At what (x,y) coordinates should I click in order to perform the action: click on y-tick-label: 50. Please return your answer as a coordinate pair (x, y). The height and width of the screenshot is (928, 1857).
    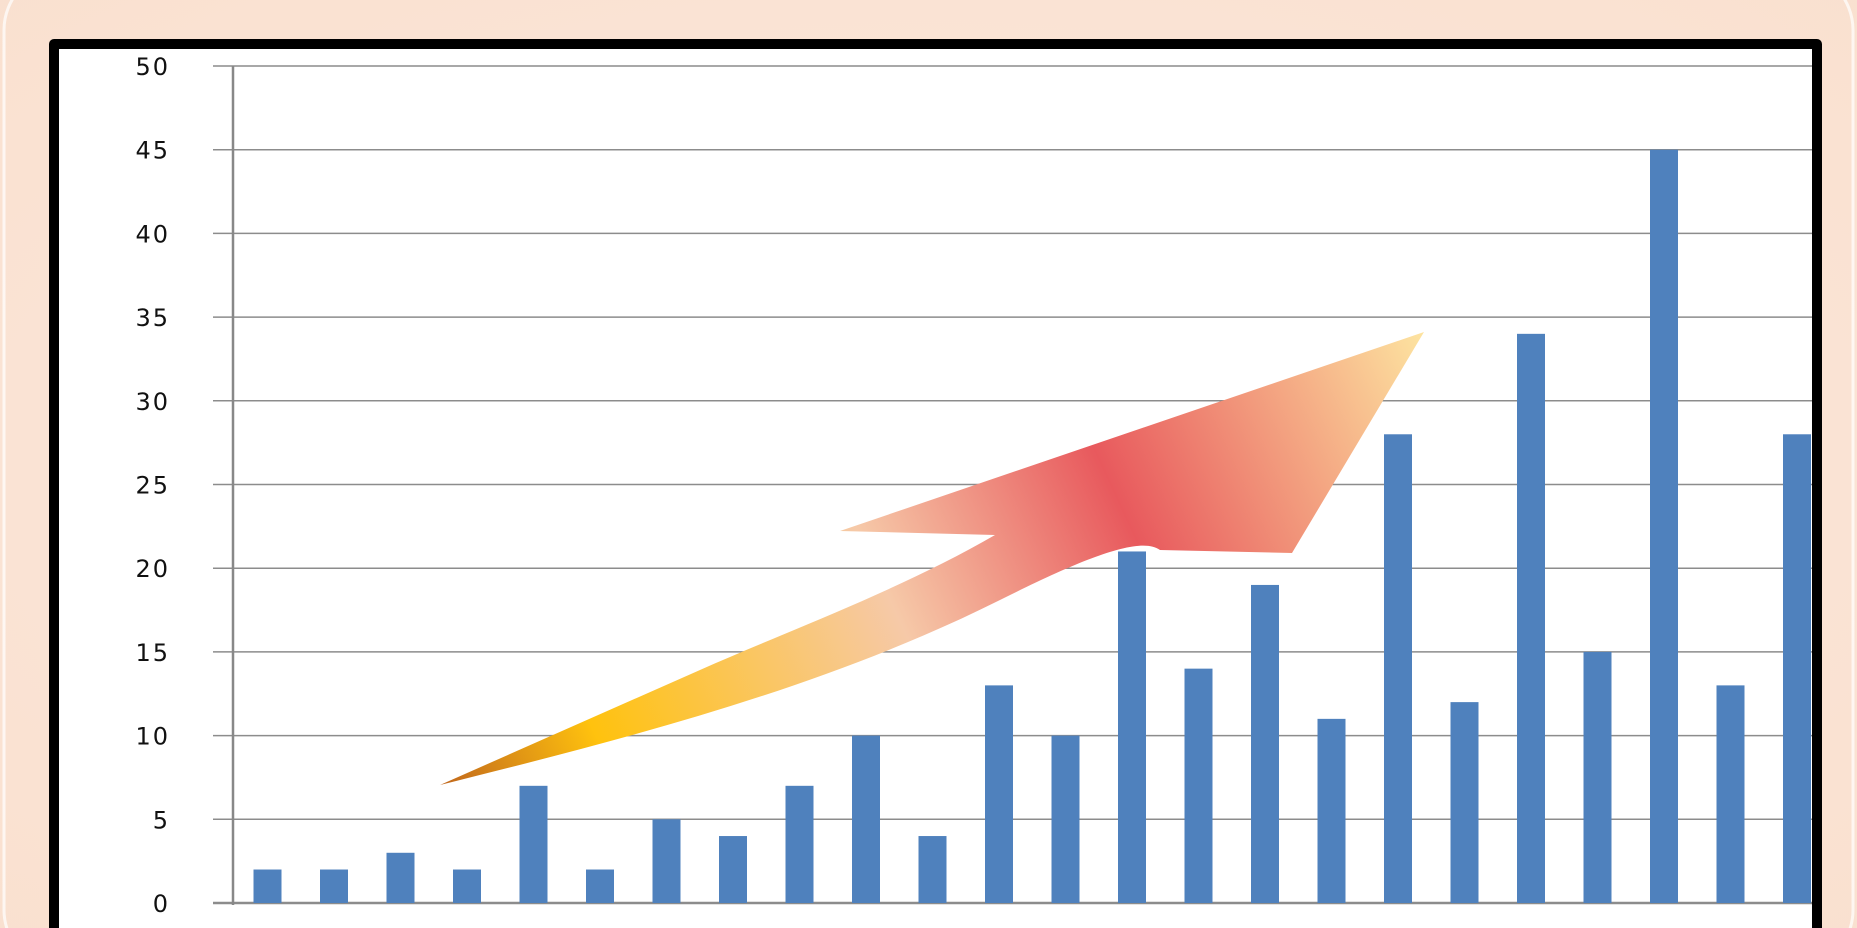
    Looking at the image, I should click on (152, 67).